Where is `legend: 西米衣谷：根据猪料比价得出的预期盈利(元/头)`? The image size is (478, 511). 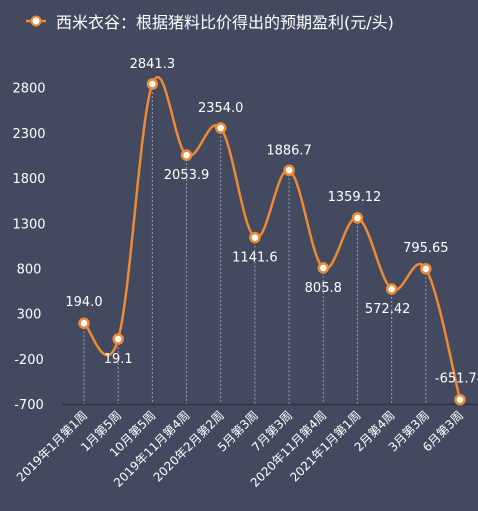 legend: 西米衣谷：根据猪料比价得出的预期盈利(元/头) is located at coordinates (210, 22).